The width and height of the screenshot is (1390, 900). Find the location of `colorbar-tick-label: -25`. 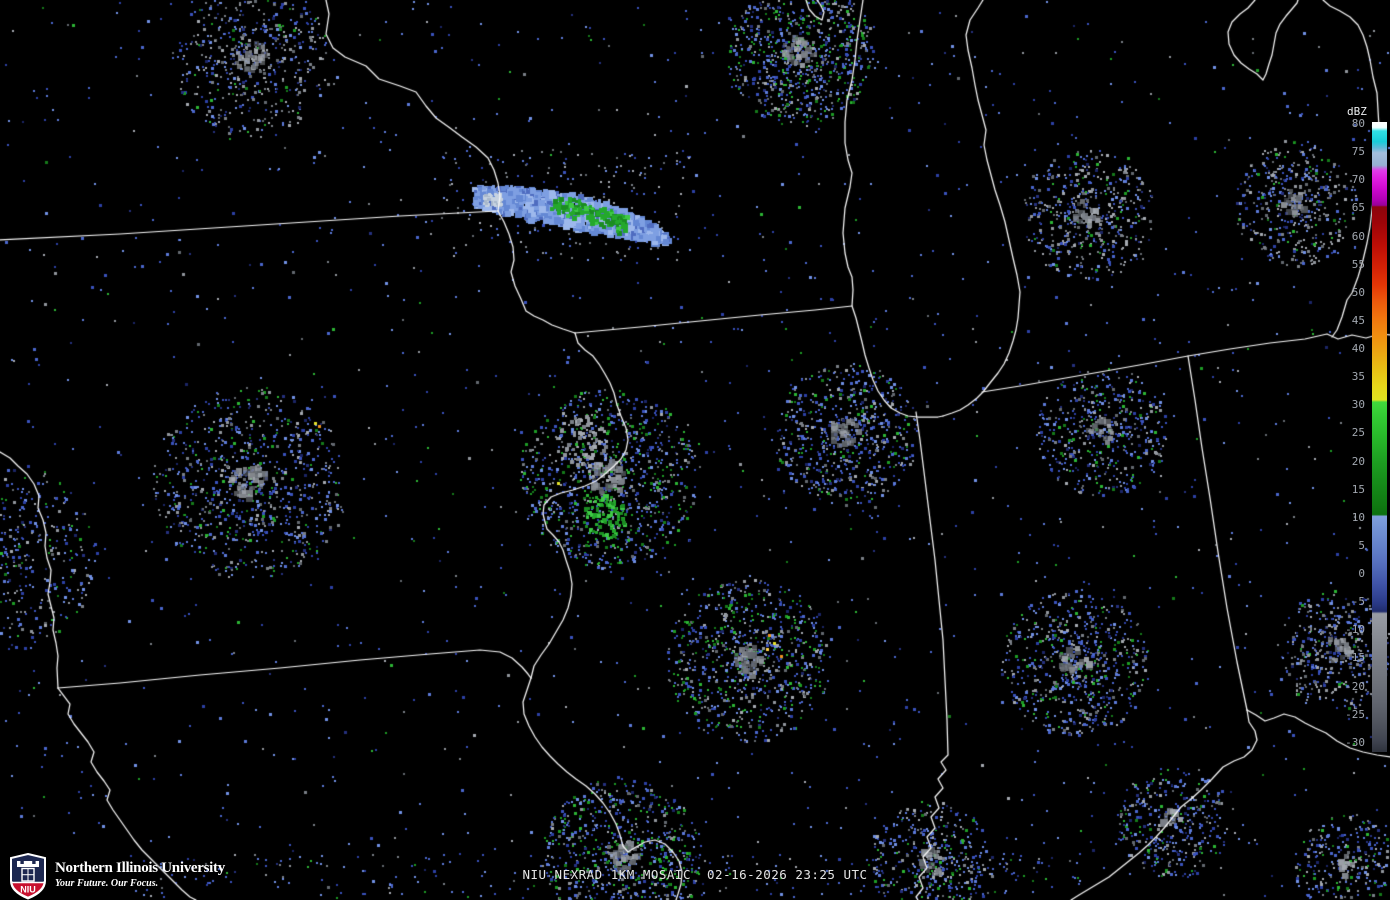

colorbar-tick-label: -25 is located at coordinates (1355, 714).